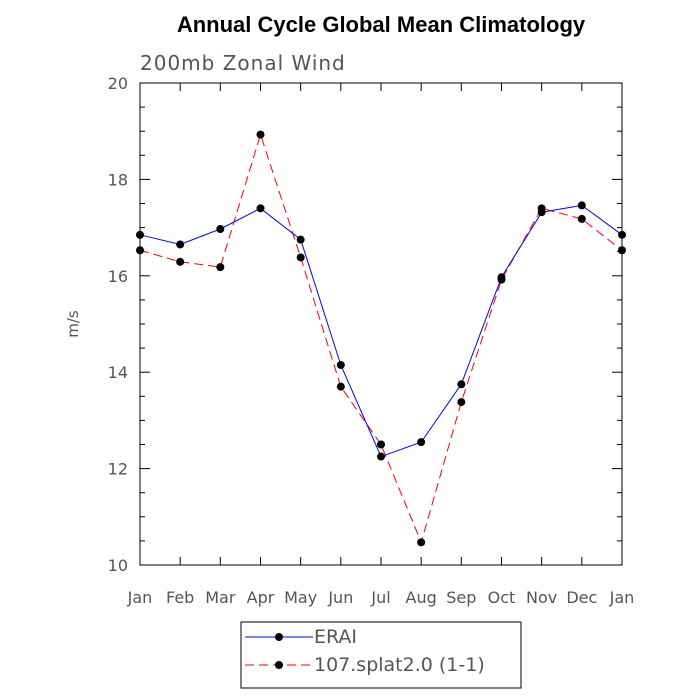  Describe the element at coordinates (421, 597) in the screenshot. I see `x-tick-label: Aug` at that location.